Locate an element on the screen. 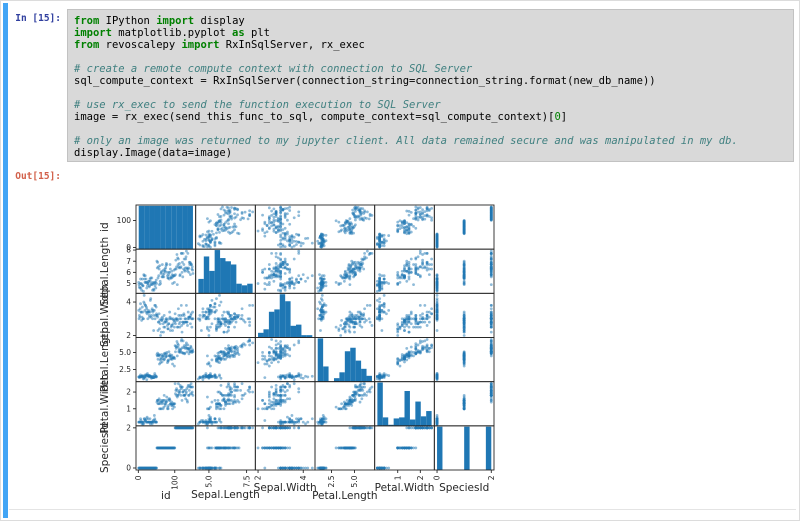 The image size is (800, 521). x-axis-label-sepal_width: Sepal.Width is located at coordinates (285, 488).